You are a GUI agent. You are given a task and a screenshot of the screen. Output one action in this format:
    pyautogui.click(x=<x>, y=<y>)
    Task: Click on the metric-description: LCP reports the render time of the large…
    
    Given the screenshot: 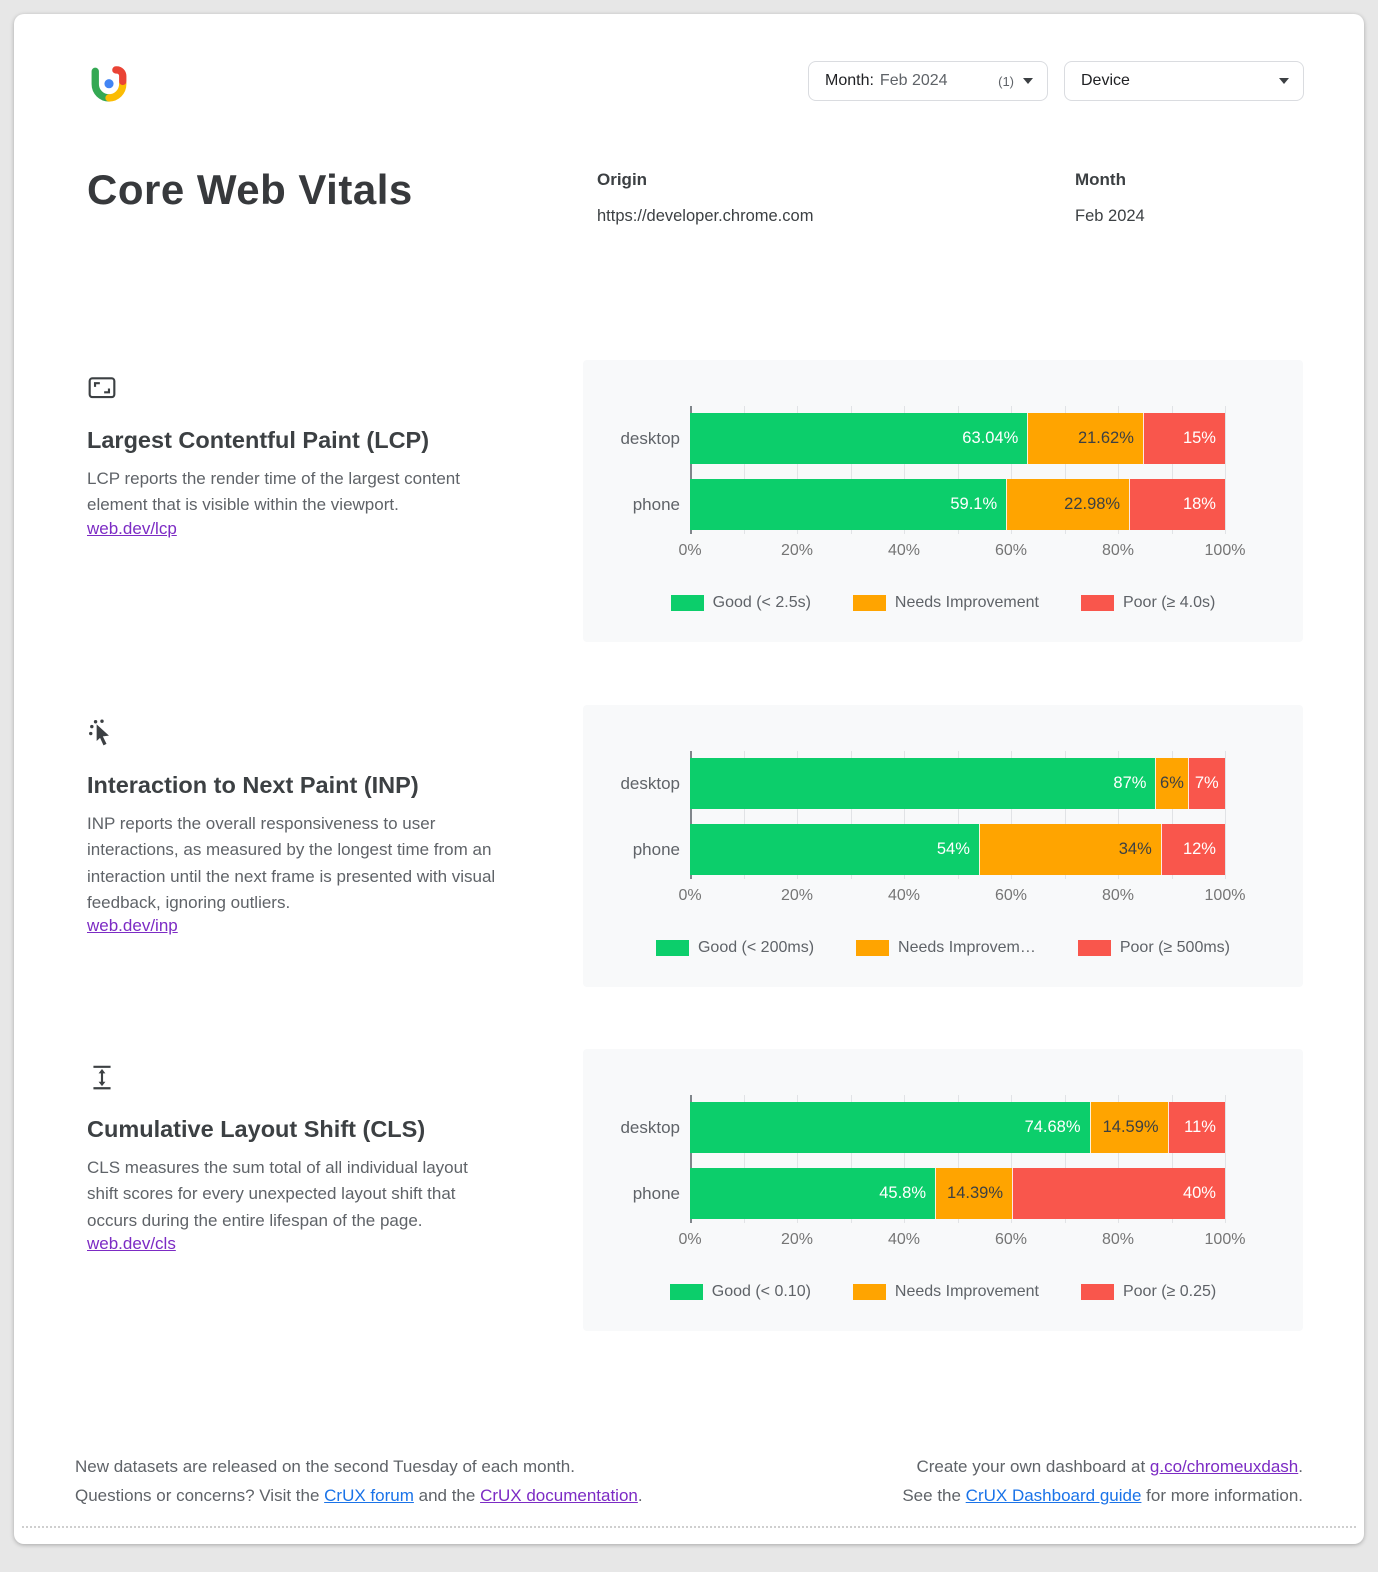 What is the action you would take?
    pyautogui.click(x=273, y=492)
    